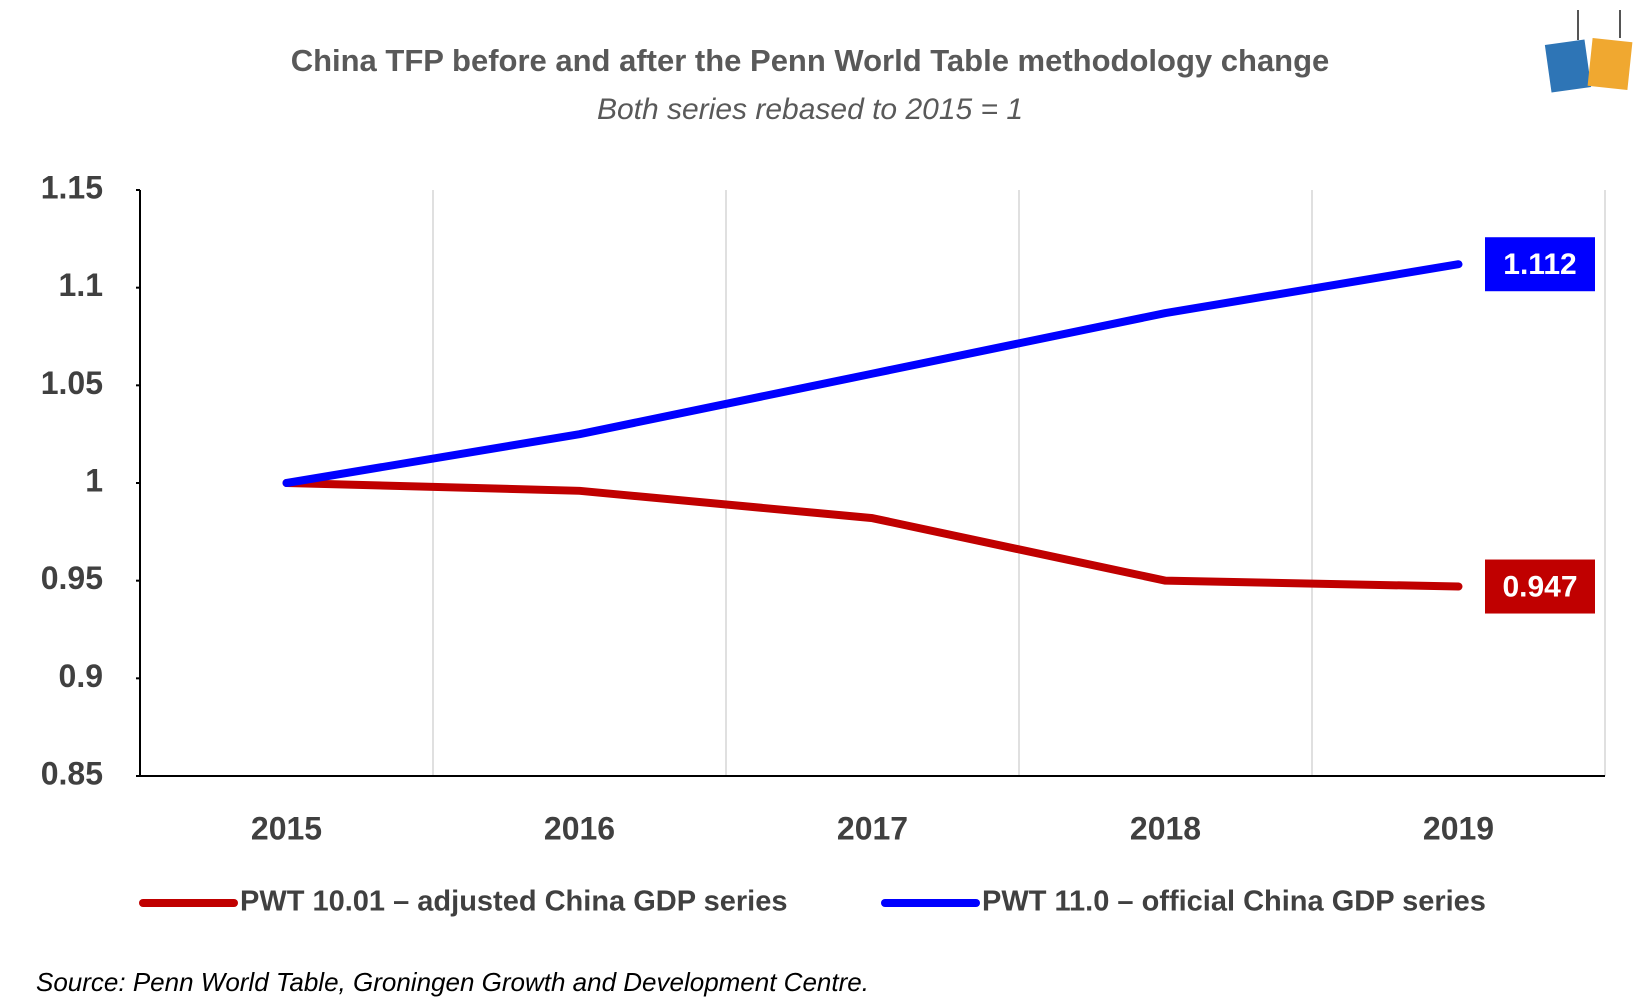 The height and width of the screenshot is (1000, 1650). What do you see at coordinates (72, 578) in the screenshot?
I see `y-tick-label: 0.95` at bounding box center [72, 578].